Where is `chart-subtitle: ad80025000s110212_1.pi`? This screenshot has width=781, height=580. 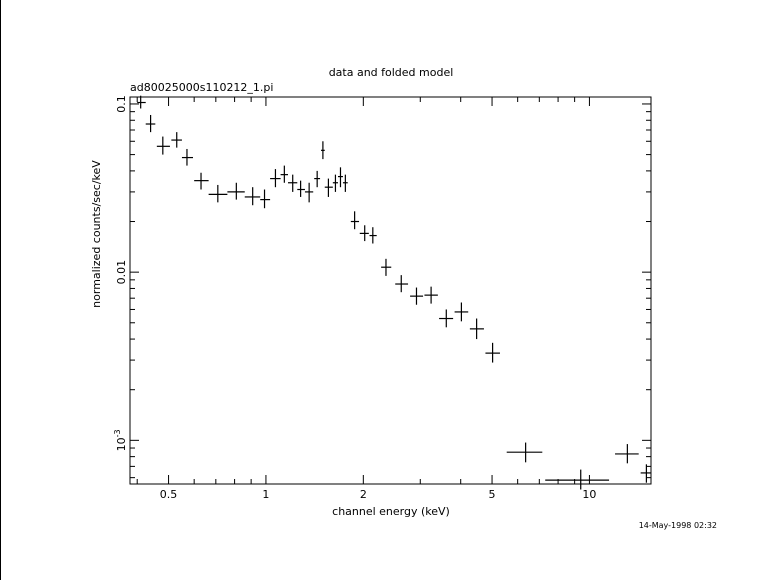 chart-subtitle: ad80025000s110212_1.pi is located at coordinates (201, 87).